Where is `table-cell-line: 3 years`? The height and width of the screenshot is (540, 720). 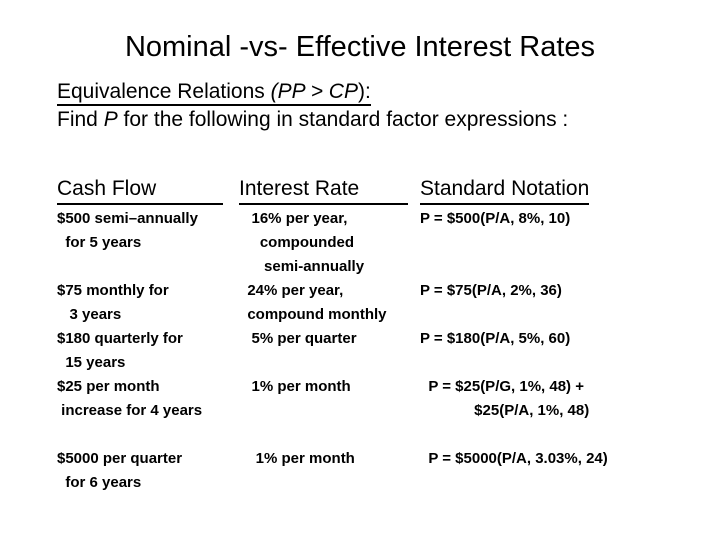 table-cell-line: 3 years is located at coordinates (89, 314).